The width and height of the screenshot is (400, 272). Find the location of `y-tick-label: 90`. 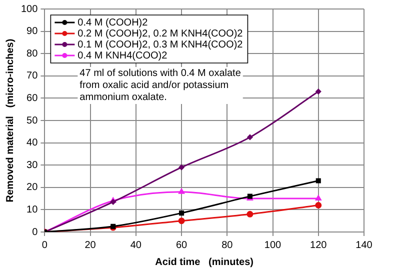

y-tick-label: 90 is located at coordinates (32, 32).